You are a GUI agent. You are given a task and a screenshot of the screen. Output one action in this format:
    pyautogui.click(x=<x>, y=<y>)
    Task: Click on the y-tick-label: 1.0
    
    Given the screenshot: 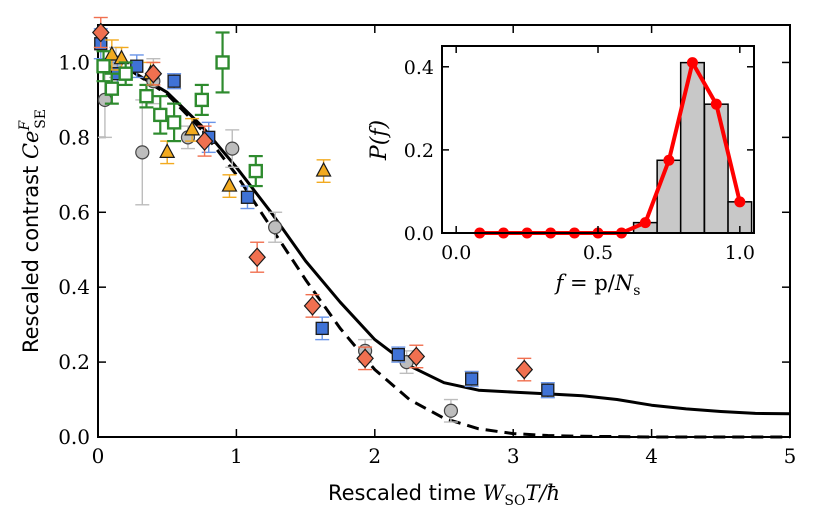 What is the action you would take?
    pyautogui.click(x=74, y=62)
    